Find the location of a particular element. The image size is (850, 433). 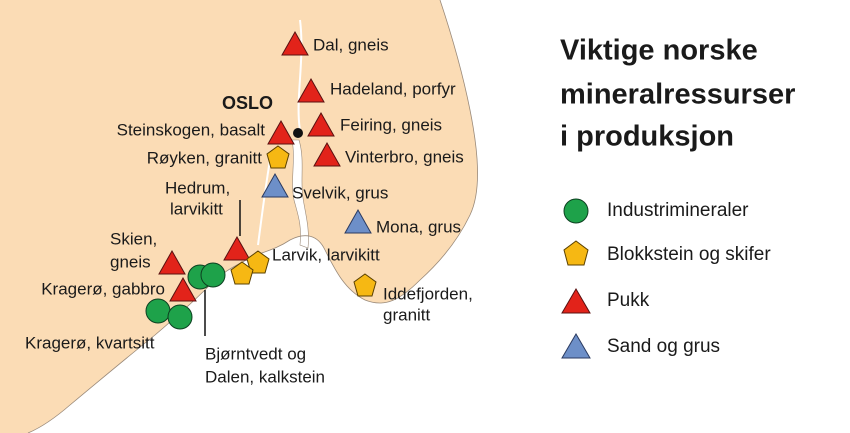

site-label: Røyken, granitt is located at coordinates (205, 157).